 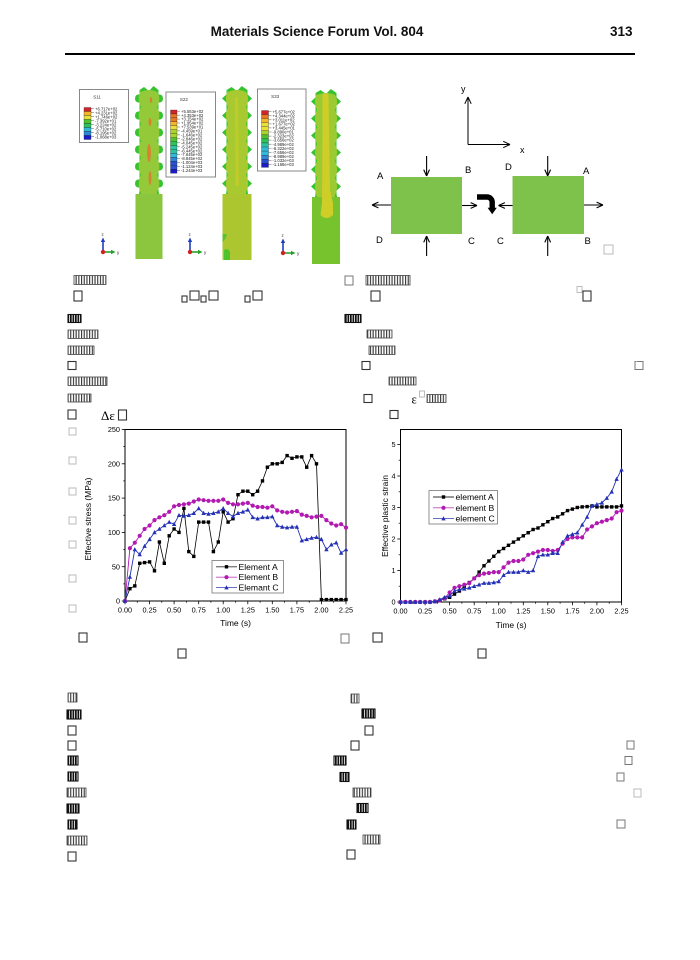 I want to click on svg-text: 50, so click(x=116, y=566).